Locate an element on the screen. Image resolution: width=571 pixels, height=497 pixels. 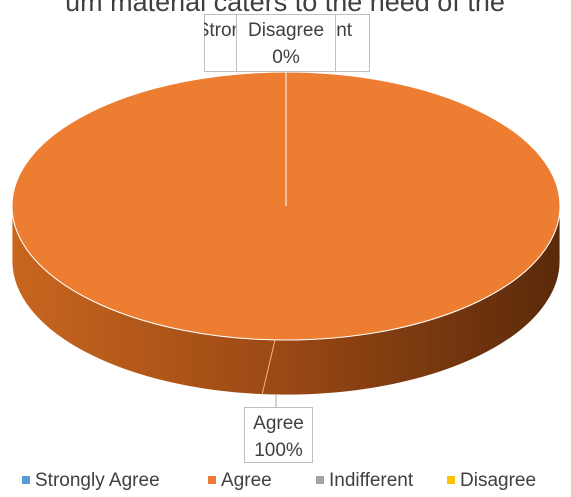
data-label: Agree 100% is located at coordinates (278, 435).